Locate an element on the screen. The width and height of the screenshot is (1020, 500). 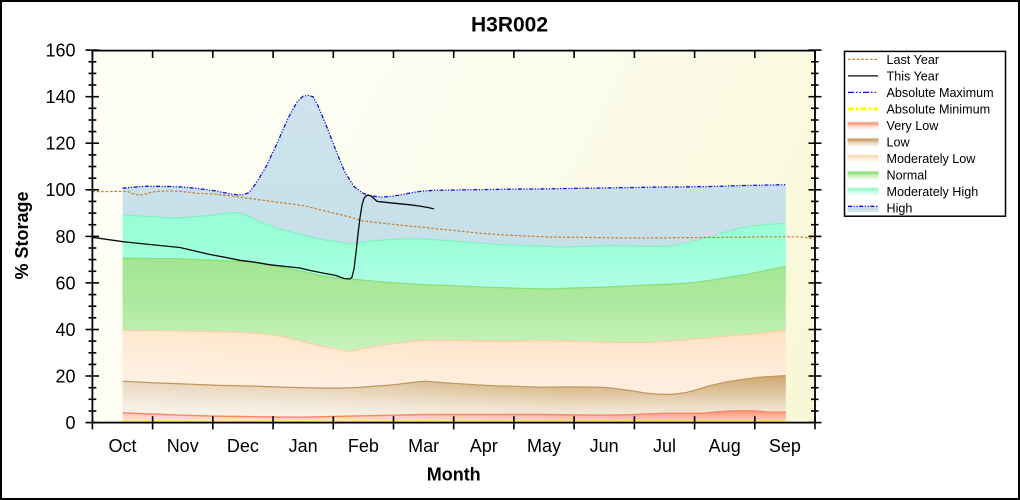
svg-text: Moderately Low is located at coordinates (932, 159).